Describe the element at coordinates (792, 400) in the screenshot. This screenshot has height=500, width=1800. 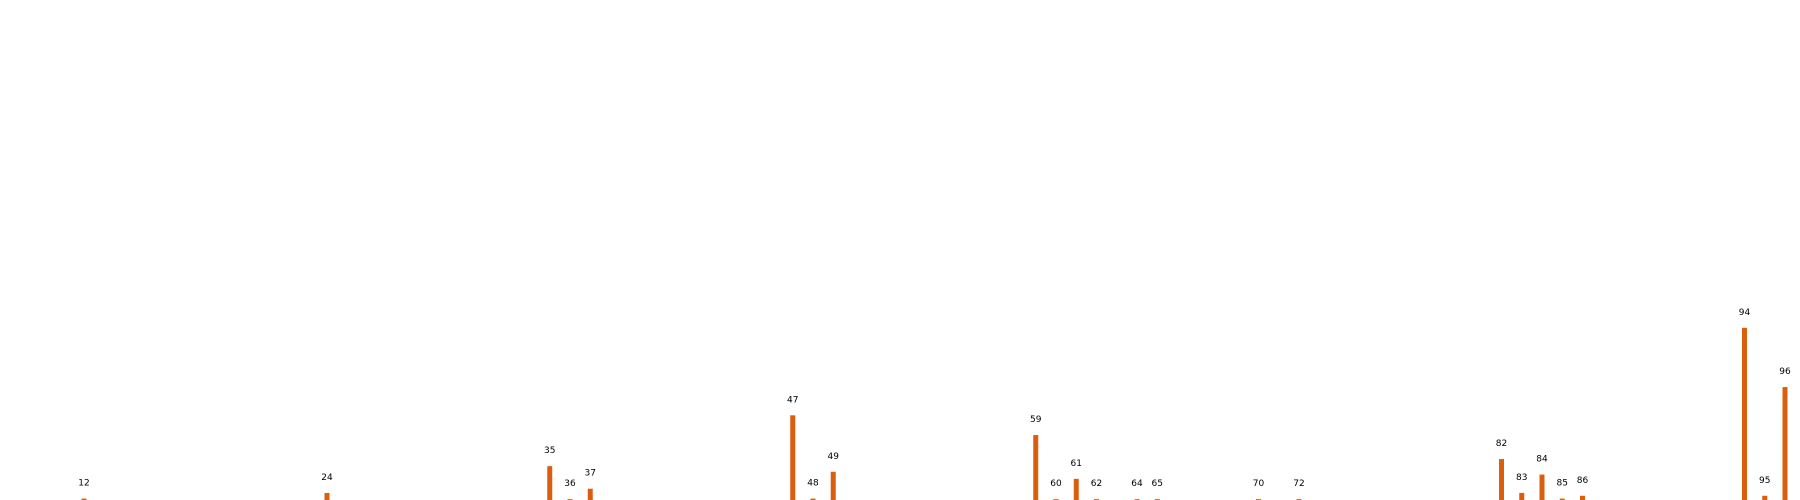
I see `bar-label-47: 47` at that location.